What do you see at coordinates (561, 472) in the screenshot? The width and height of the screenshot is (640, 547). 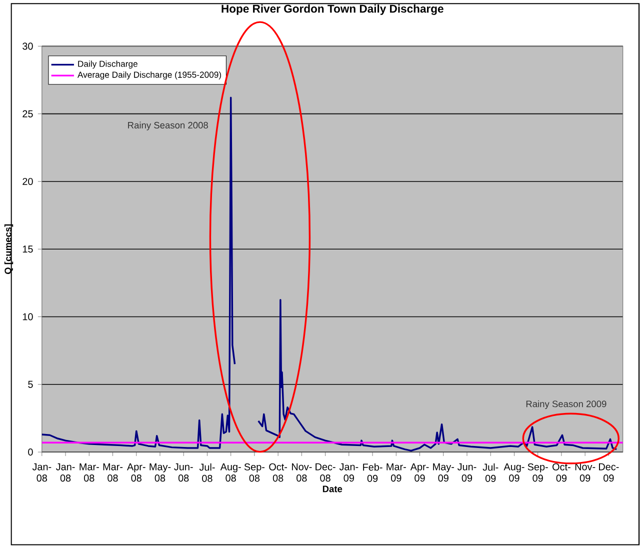 I see `x-tick-label: Oct-09` at bounding box center [561, 472].